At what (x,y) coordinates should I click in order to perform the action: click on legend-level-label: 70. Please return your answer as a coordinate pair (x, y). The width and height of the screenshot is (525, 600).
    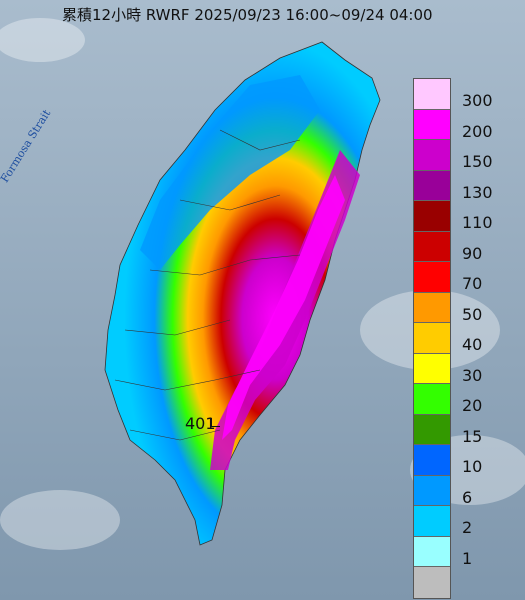
    Looking at the image, I should click on (472, 283).